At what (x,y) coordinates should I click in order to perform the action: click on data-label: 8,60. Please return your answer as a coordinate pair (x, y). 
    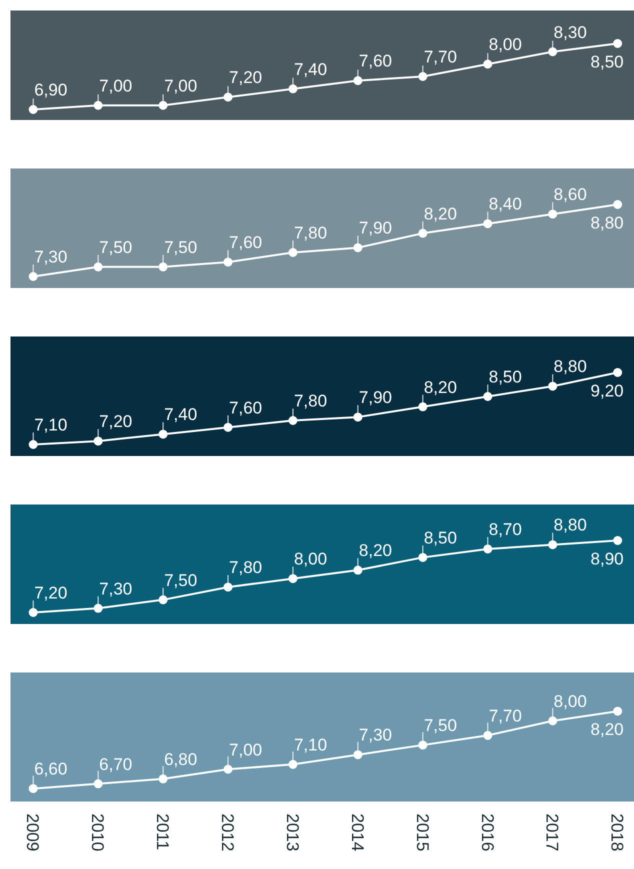
    Looking at the image, I should click on (570, 194).